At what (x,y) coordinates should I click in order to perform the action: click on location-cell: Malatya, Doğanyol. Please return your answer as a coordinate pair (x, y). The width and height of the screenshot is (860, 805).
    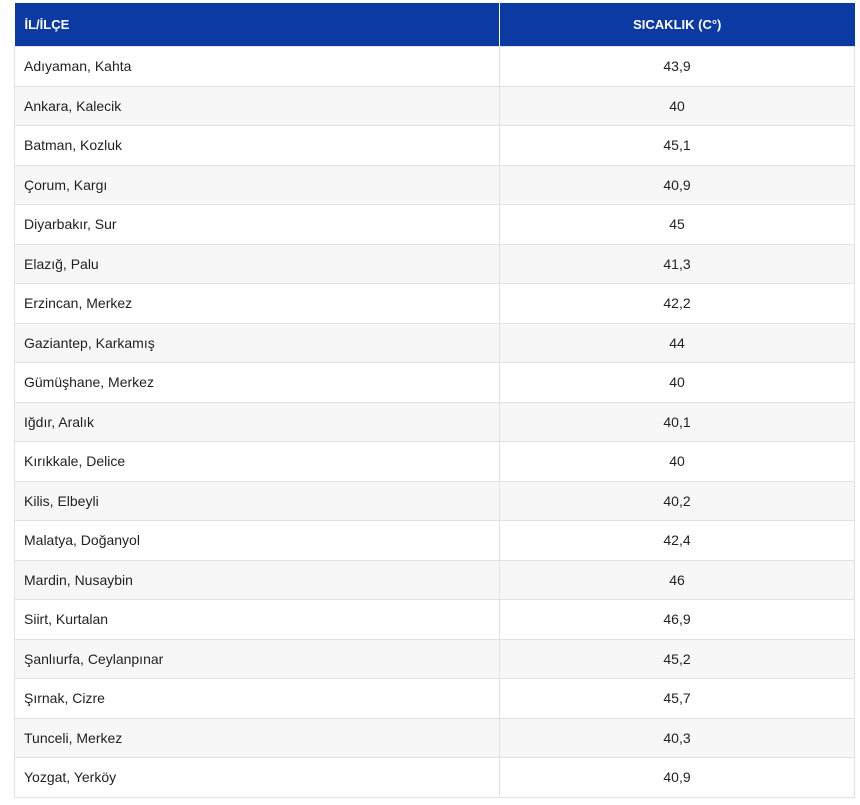
    Looking at the image, I should click on (257, 540).